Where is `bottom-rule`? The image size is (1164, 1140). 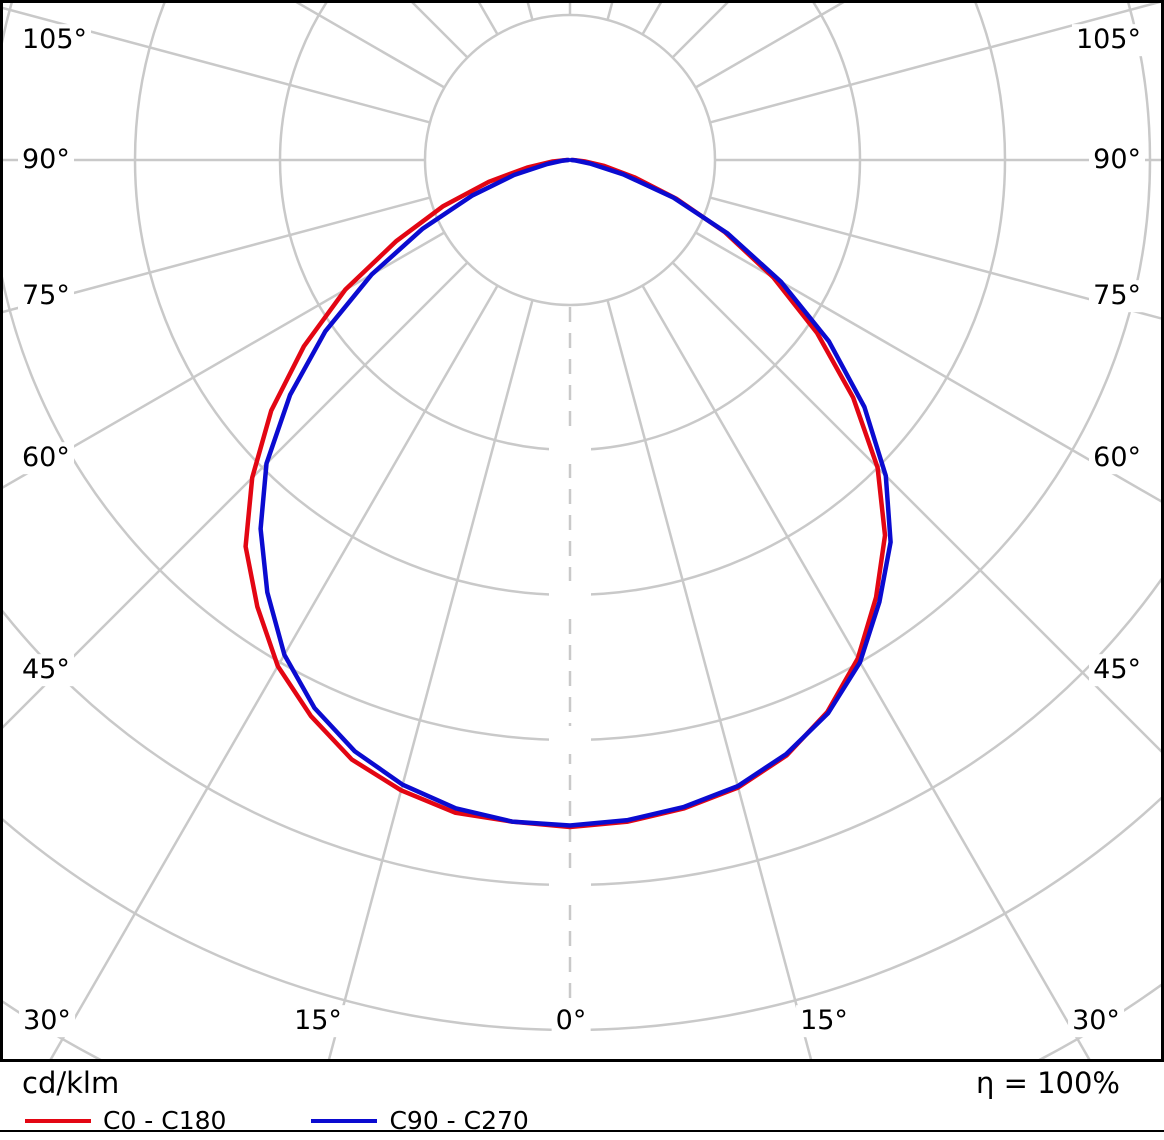
bottom-rule is located at coordinates (582, 1131).